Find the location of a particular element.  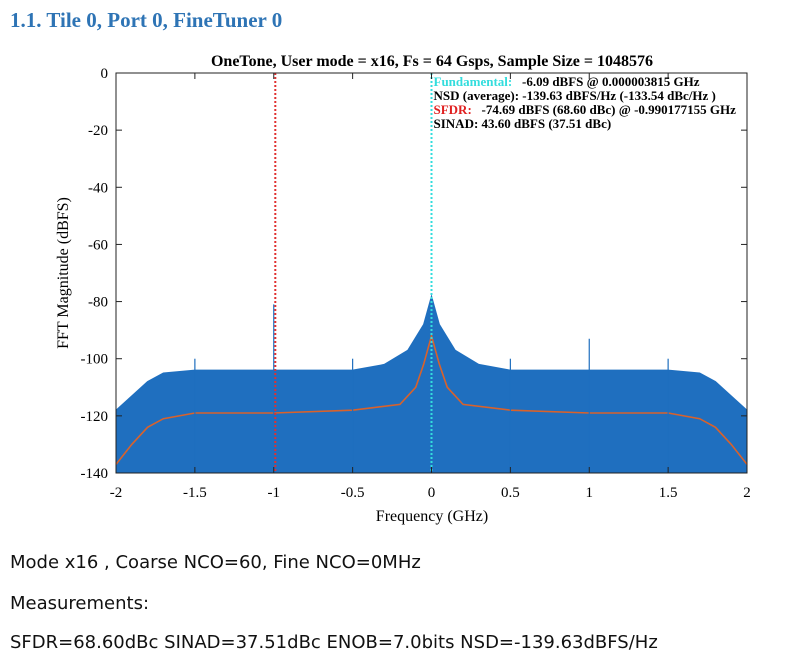

x-tick-label: 1.5 is located at coordinates (668, 493).